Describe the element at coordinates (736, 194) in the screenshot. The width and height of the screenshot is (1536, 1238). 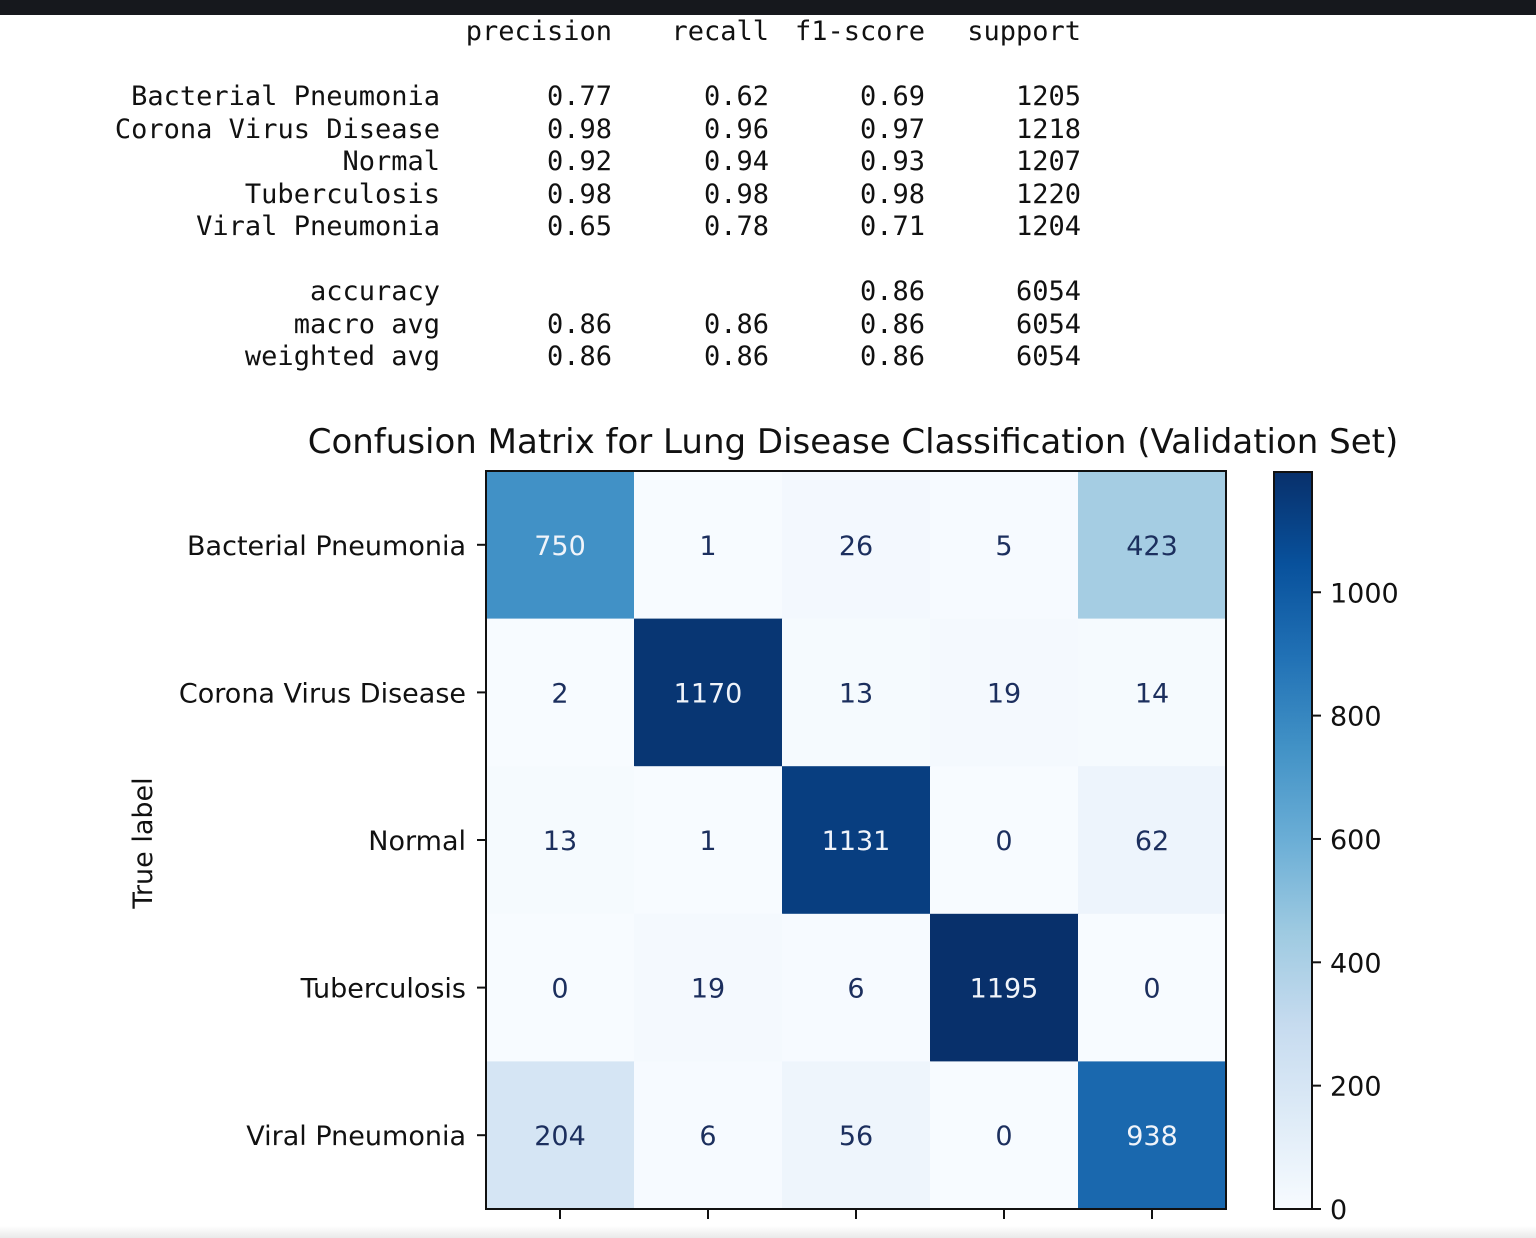
I see `report-cell-recall: 0.98` at that location.